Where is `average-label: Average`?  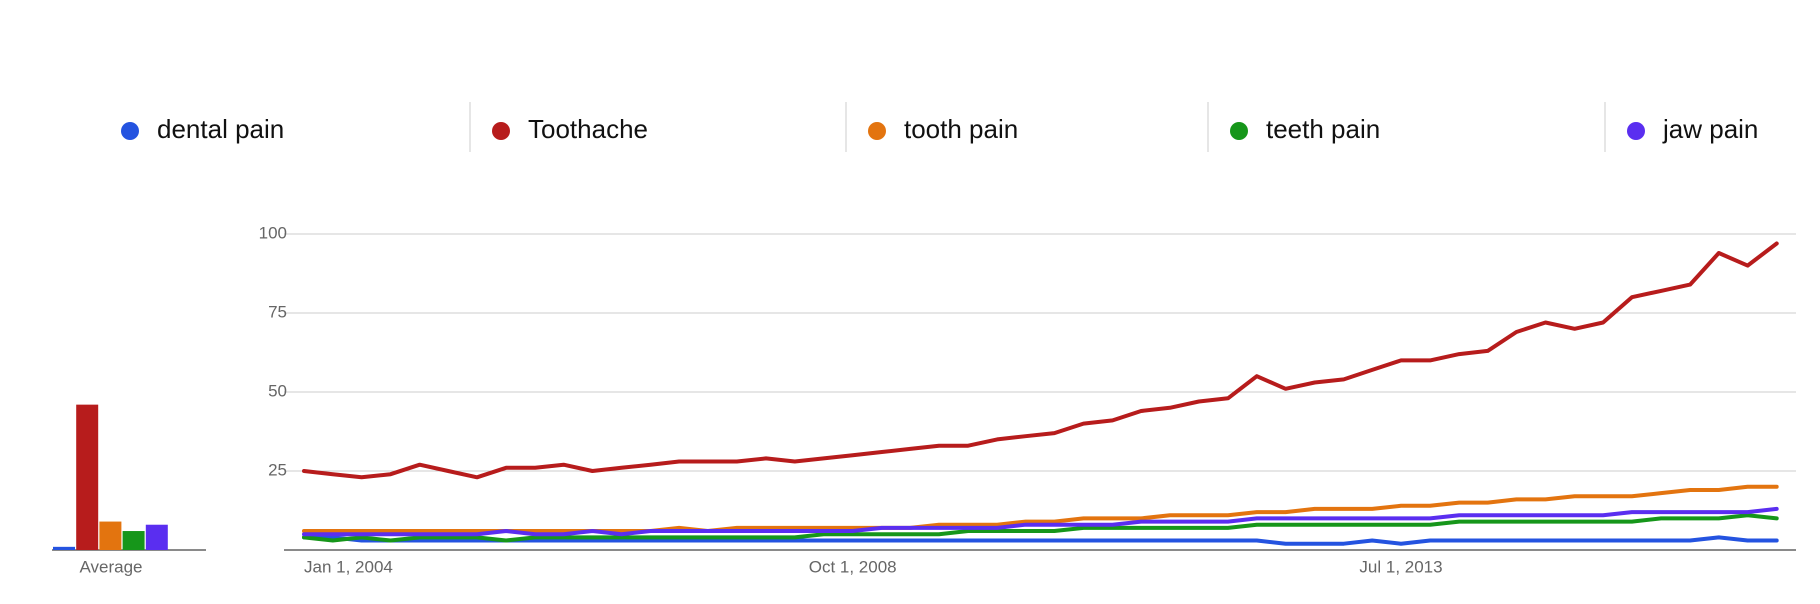 average-label: Average is located at coordinates (110, 566).